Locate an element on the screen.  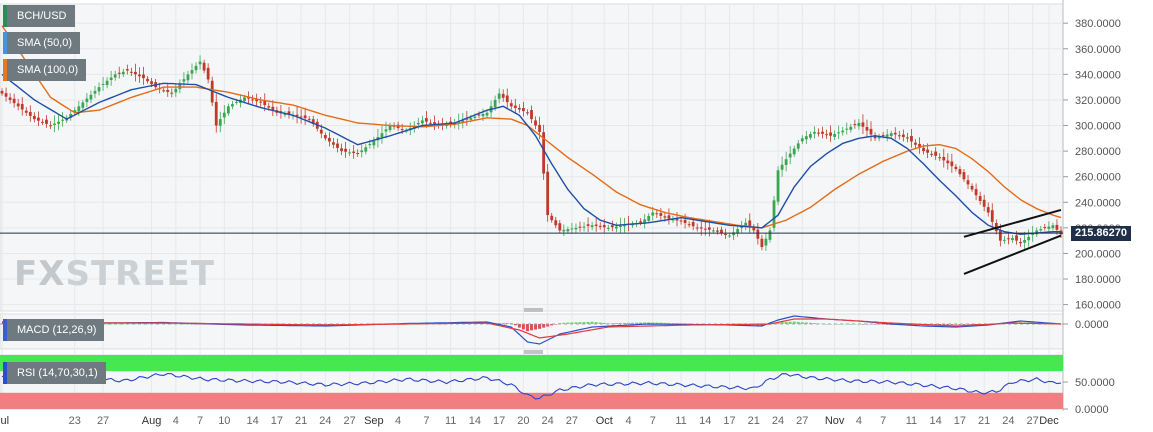
x-tick-label: 7 is located at coordinates (200, 421).